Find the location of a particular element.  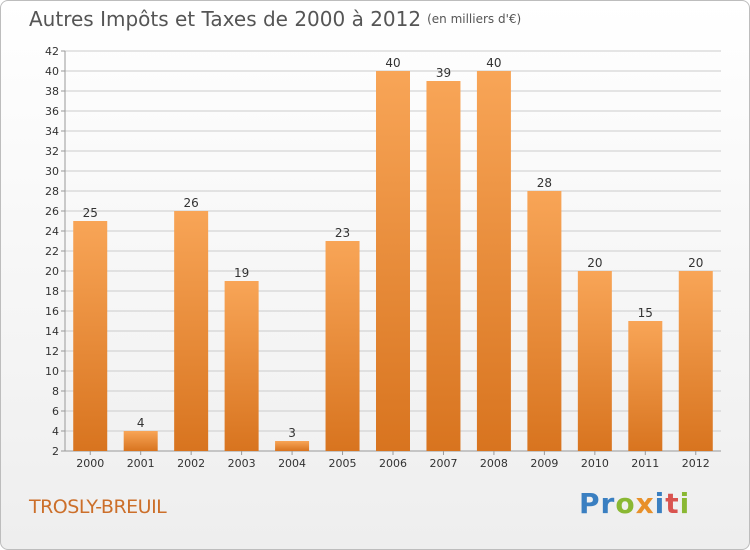

y-tick-label: 28 is located at coordinates (52, 191).